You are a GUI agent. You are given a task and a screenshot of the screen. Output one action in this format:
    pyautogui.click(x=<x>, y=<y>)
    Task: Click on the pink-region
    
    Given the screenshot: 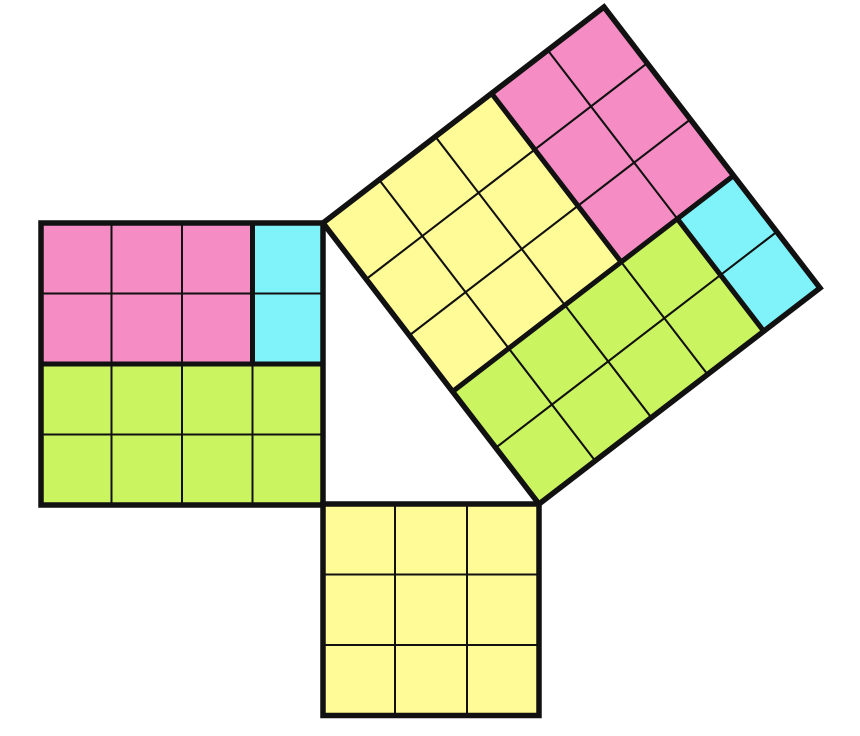 What is the action you would take?
    pyautogui.click(x=146, y=293)
    